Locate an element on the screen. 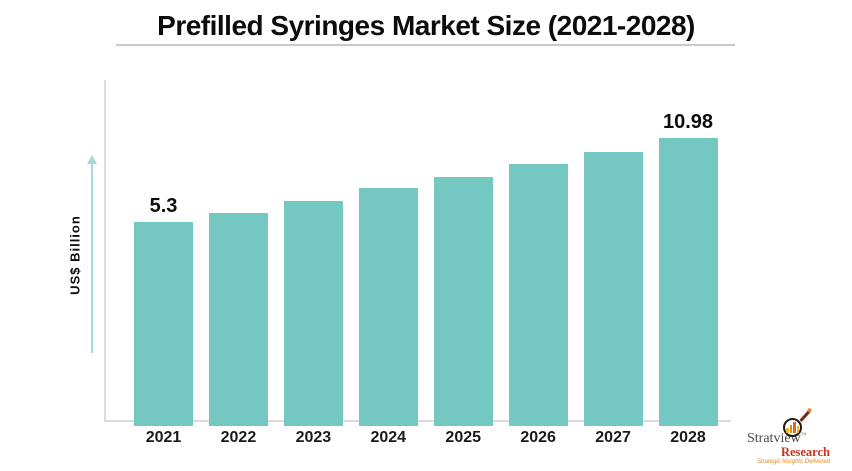 This screenshot has width=852, height=471. bar-value-label: 10.98 is located at coordinates (688, 122).